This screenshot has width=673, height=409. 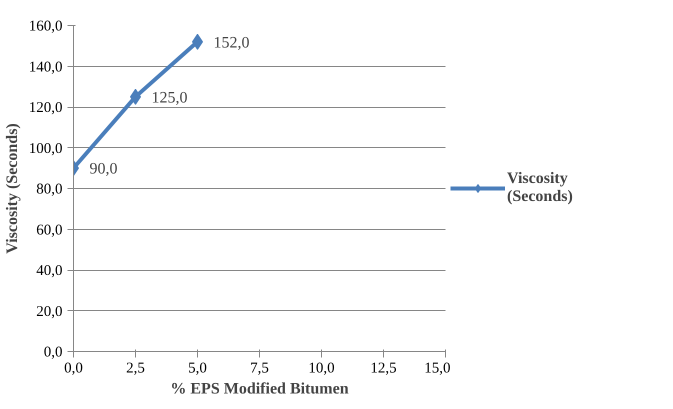 I want to click on y-tick-label: 100,0, so click(x=45, y=148).